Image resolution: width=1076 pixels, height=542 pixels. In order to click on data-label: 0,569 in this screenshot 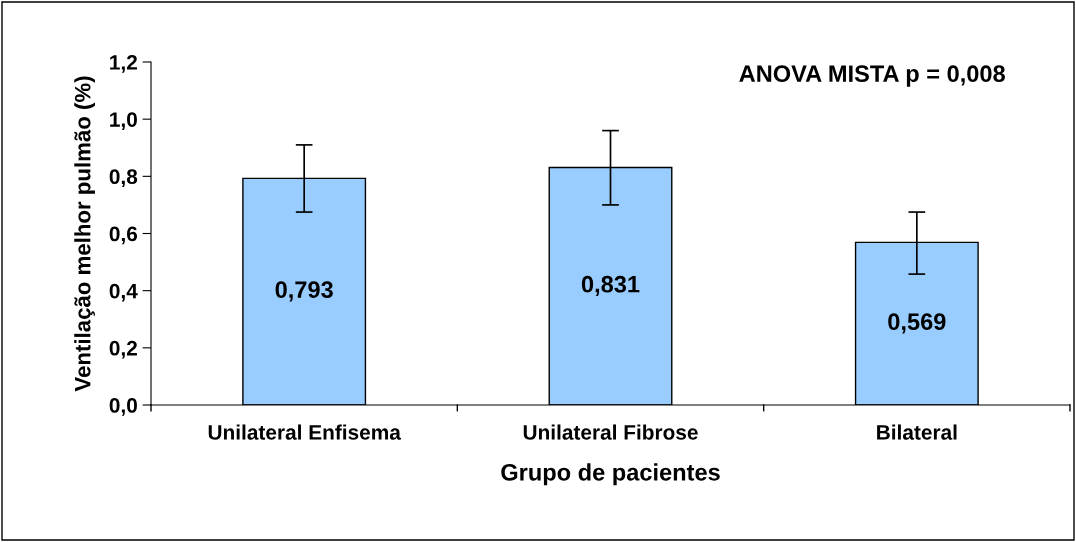, I will do `click(917, 323)`.